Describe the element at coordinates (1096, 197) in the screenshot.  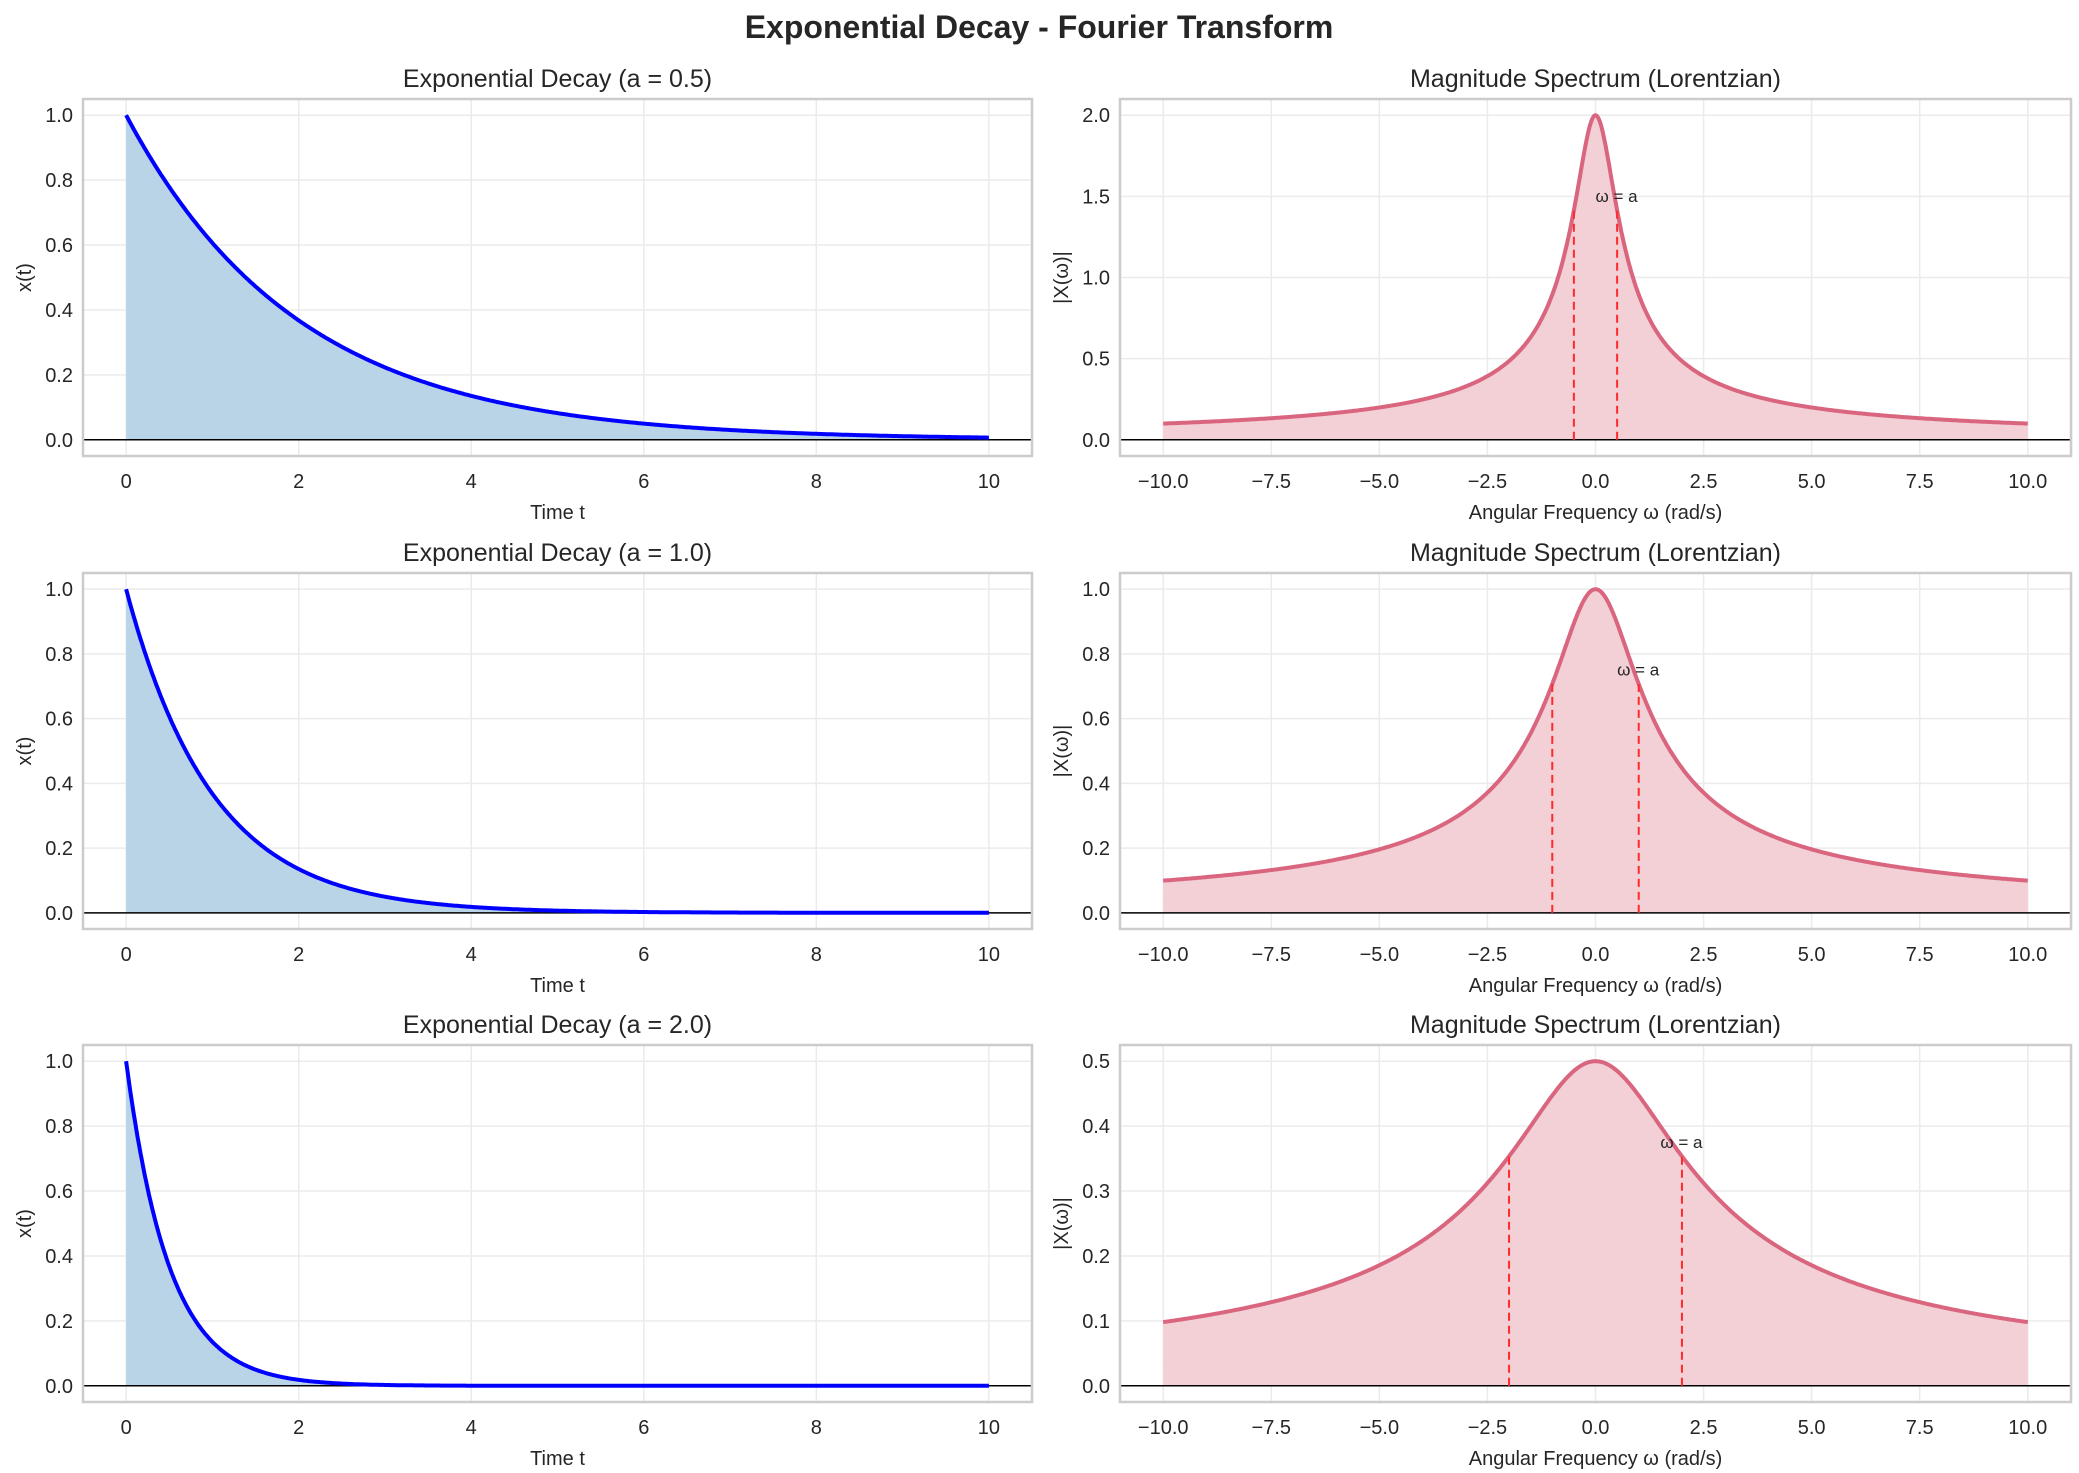
I see `y-tick-label: 1.5` at that location.